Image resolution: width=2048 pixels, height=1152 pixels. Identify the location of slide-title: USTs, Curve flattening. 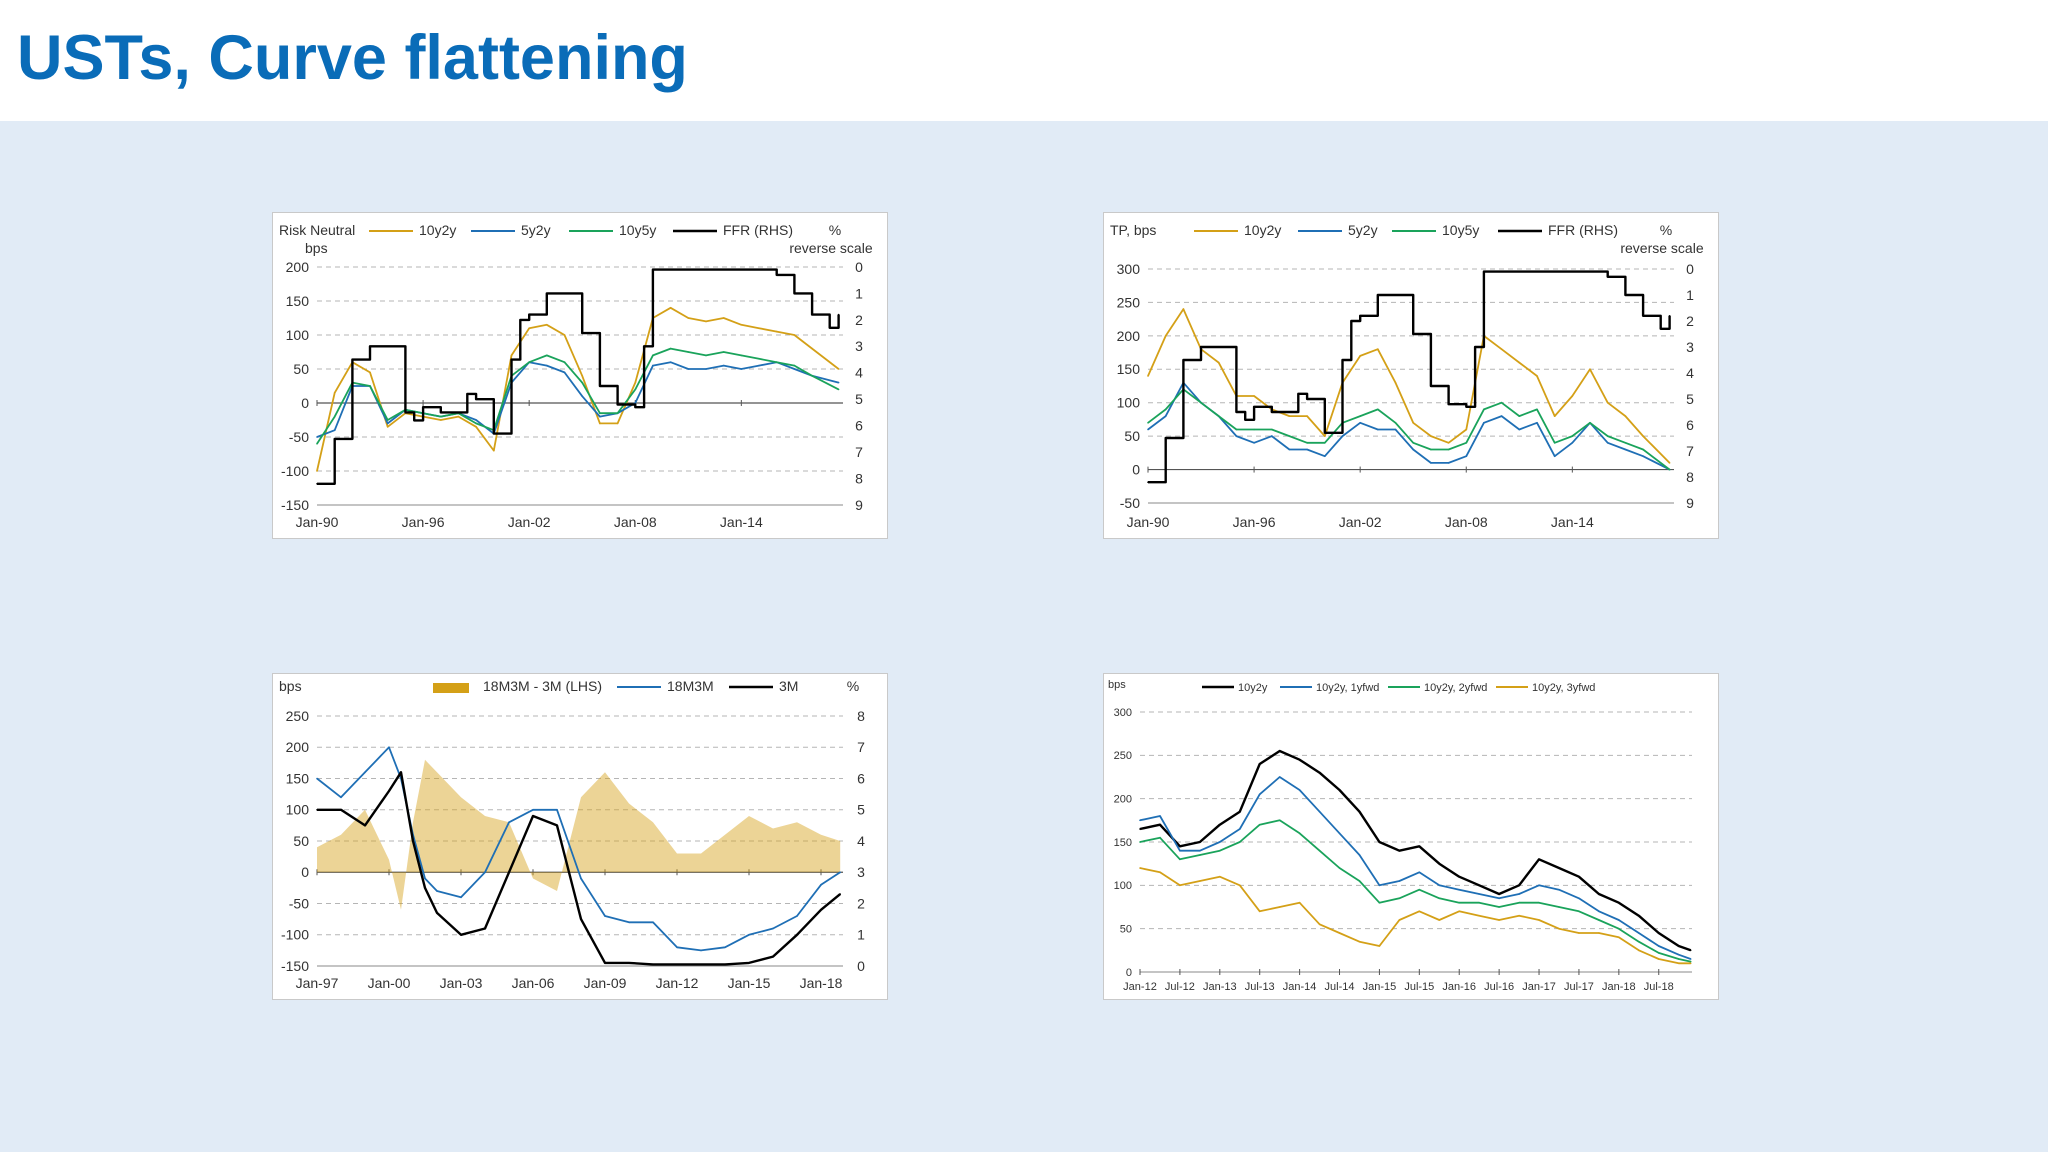
(352, 58).